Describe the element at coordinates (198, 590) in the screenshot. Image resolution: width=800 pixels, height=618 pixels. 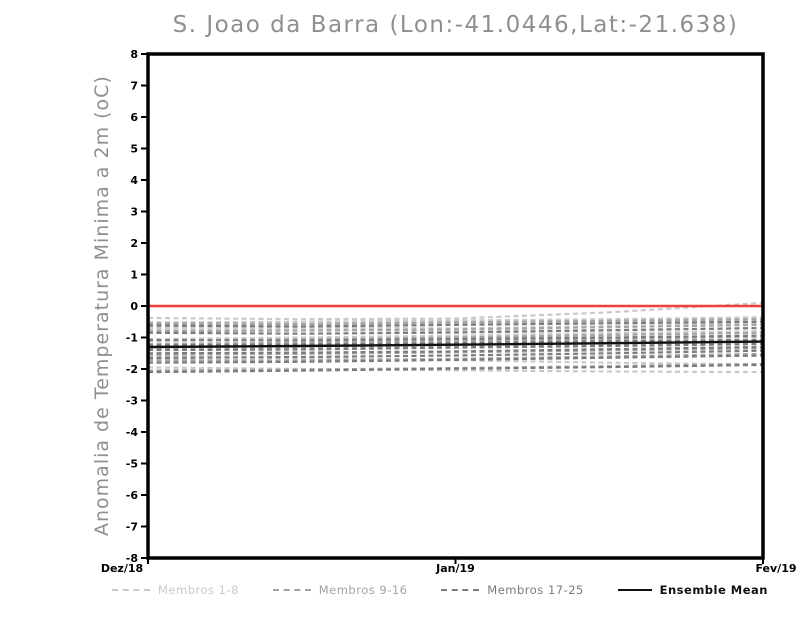
I see `legend-label: Membros 1-8` at that location.